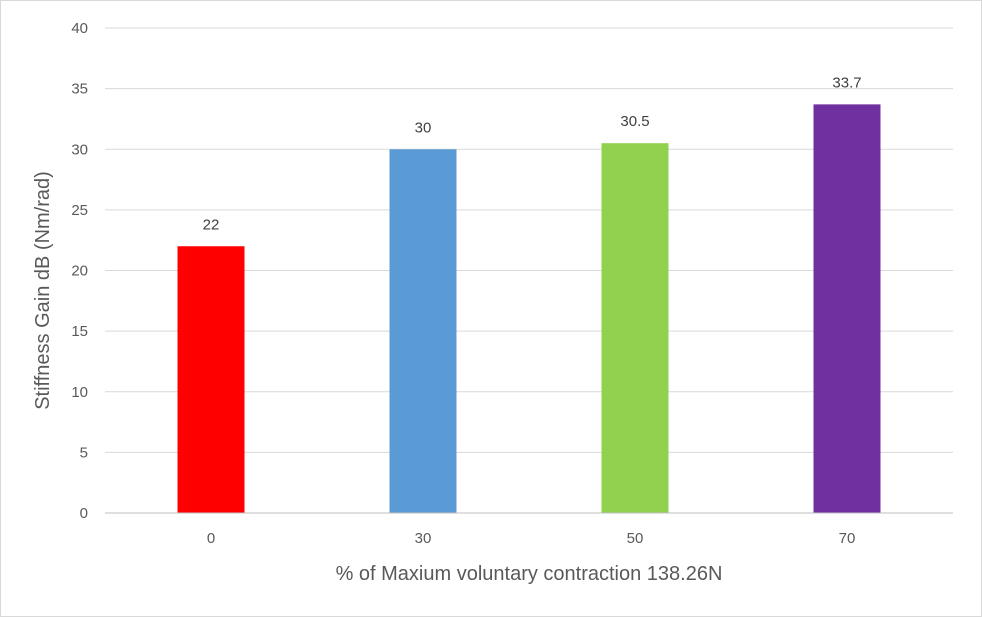 This screenshot has height=617, width=982. Describe the element at coordinates (79, 149) in the screenshot. I see `y-tick-label: 30` at that location.